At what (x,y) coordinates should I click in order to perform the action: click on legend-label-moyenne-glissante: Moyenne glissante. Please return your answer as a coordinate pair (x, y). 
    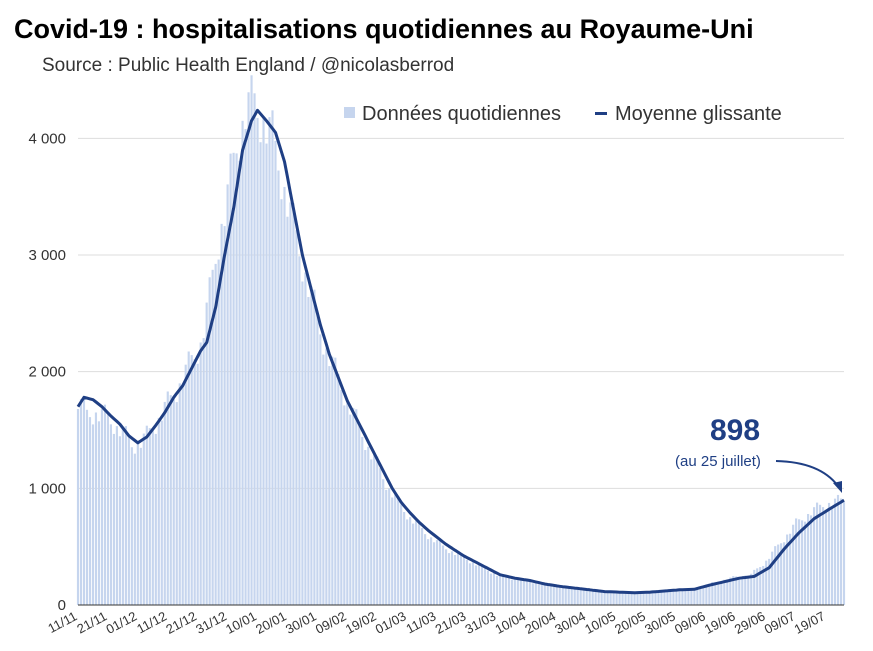
    Looking at the image, I should click on (698, 114).